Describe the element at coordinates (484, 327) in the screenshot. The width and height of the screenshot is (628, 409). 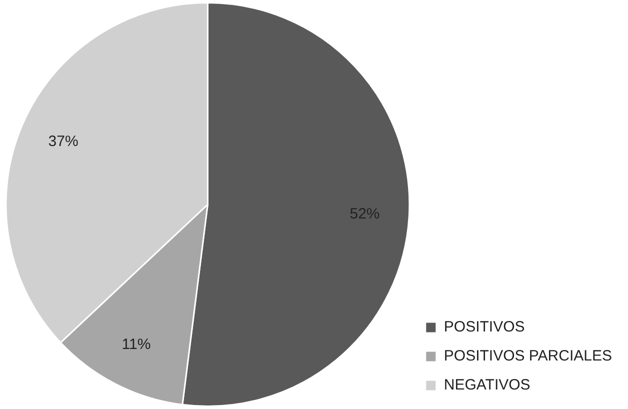
I see `legend-label: POSITIVOS` at that location.